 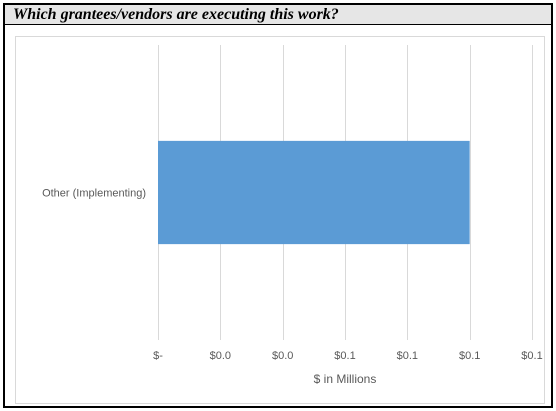 What do you see at coordinates (94, 194) in the screenshot?
I see `category-label-0: Other (Implementing)` at bounding box center [94, 194].